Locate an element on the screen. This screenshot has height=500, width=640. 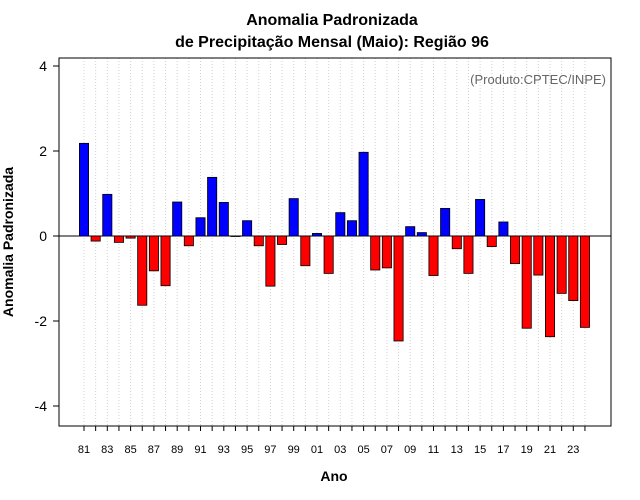
x-tick-label: 85 is located at coordinates (130, 450).